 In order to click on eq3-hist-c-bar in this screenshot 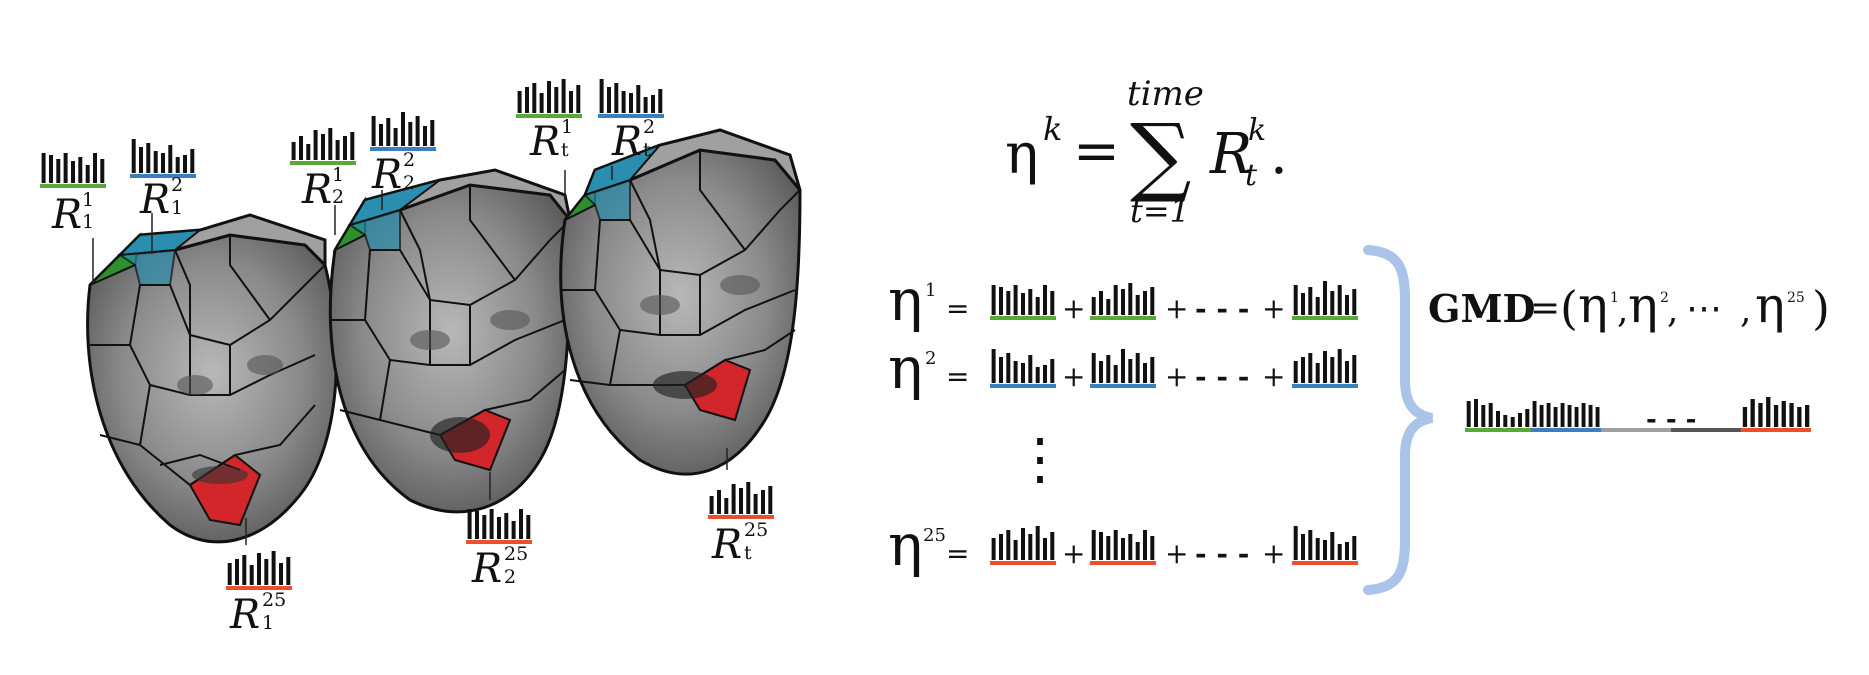, I will do `click(1325, 550)`.